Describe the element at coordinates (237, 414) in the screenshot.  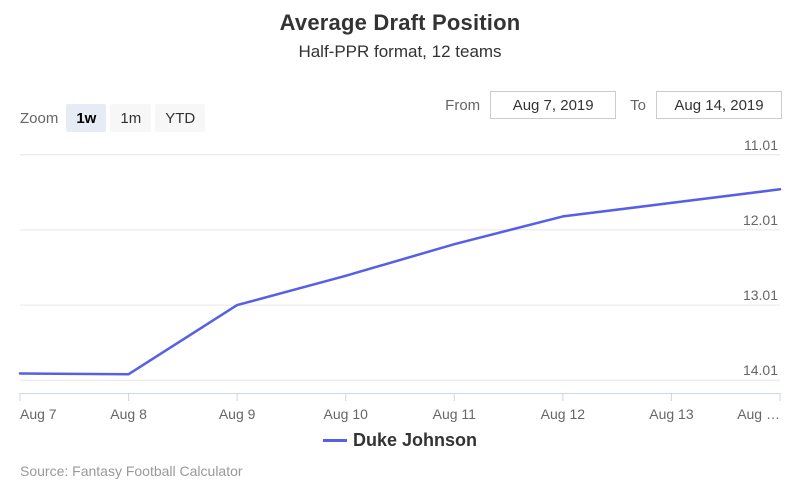
I see `x-tick-label: Aug 9` at that location.